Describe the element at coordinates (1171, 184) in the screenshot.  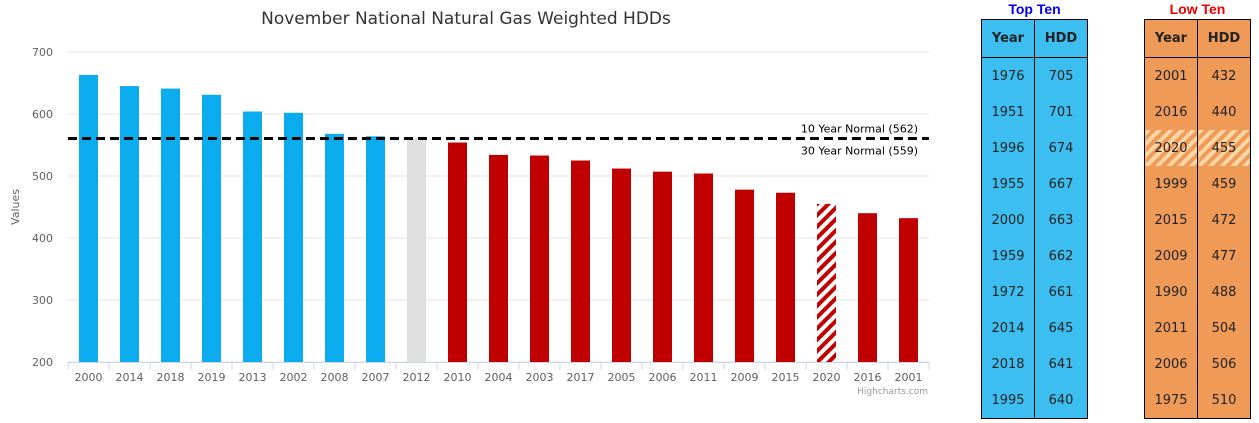
I see `low-ten-year-cell: 1999` at that location.